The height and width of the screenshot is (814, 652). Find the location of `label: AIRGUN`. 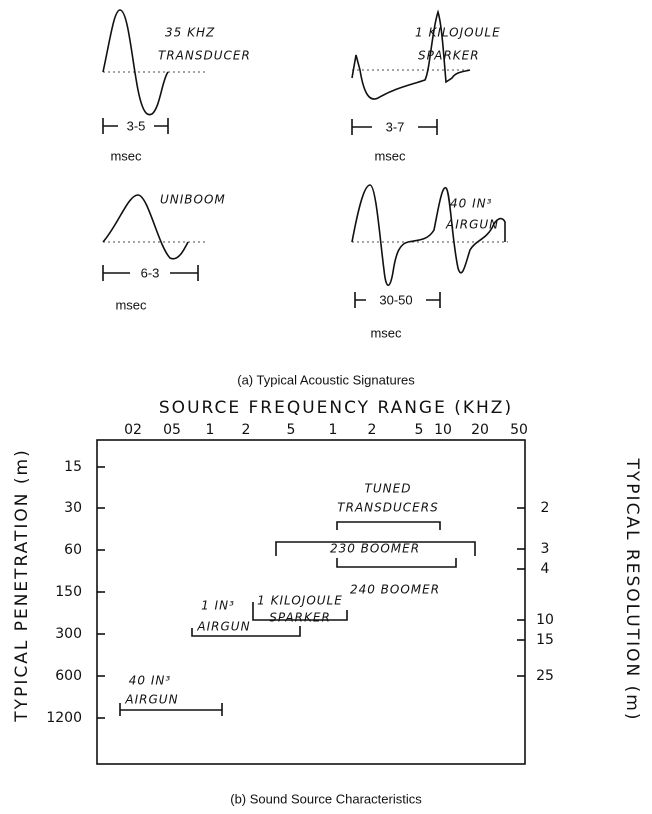

label: AIRGUN is located at coordinates (472, 225).